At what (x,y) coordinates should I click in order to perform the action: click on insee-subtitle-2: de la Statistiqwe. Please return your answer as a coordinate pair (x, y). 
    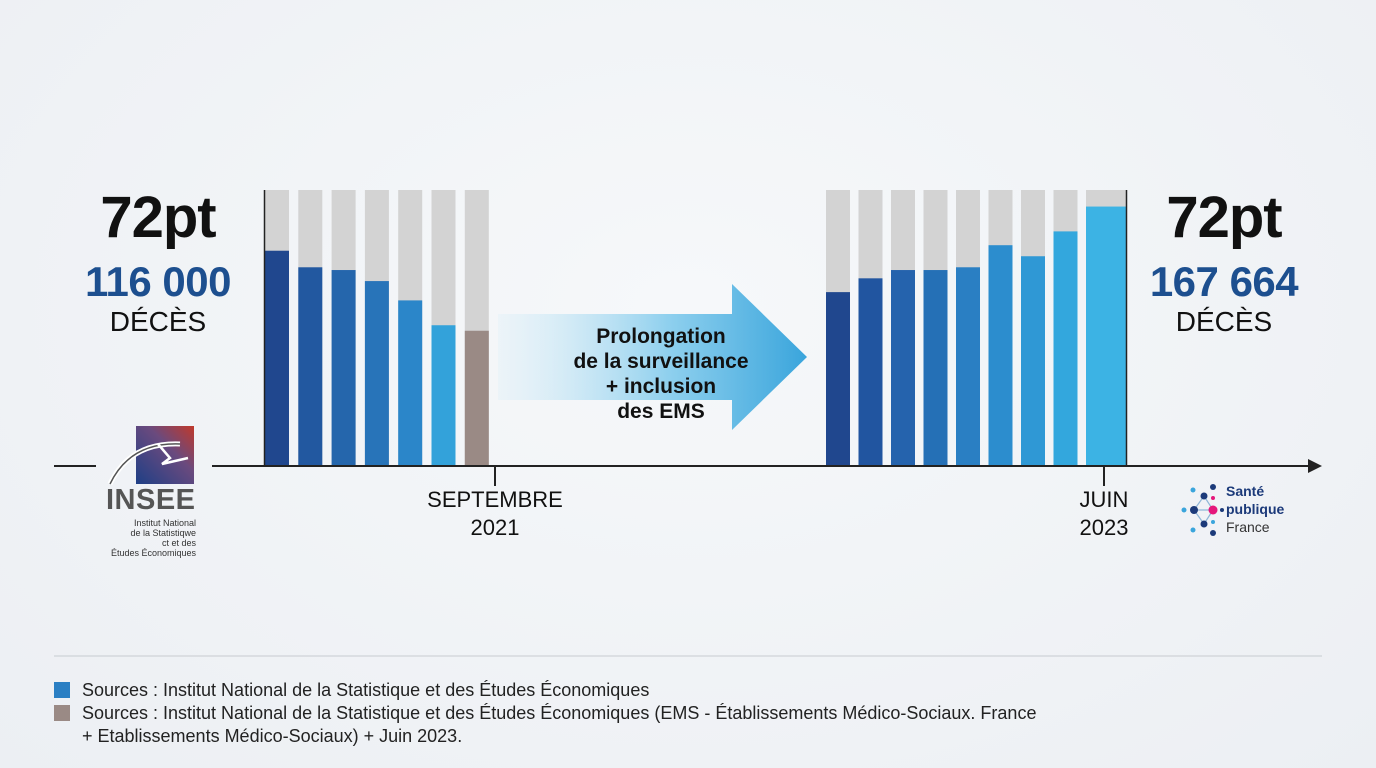
    Looking at the image, I should click on (163, 533).